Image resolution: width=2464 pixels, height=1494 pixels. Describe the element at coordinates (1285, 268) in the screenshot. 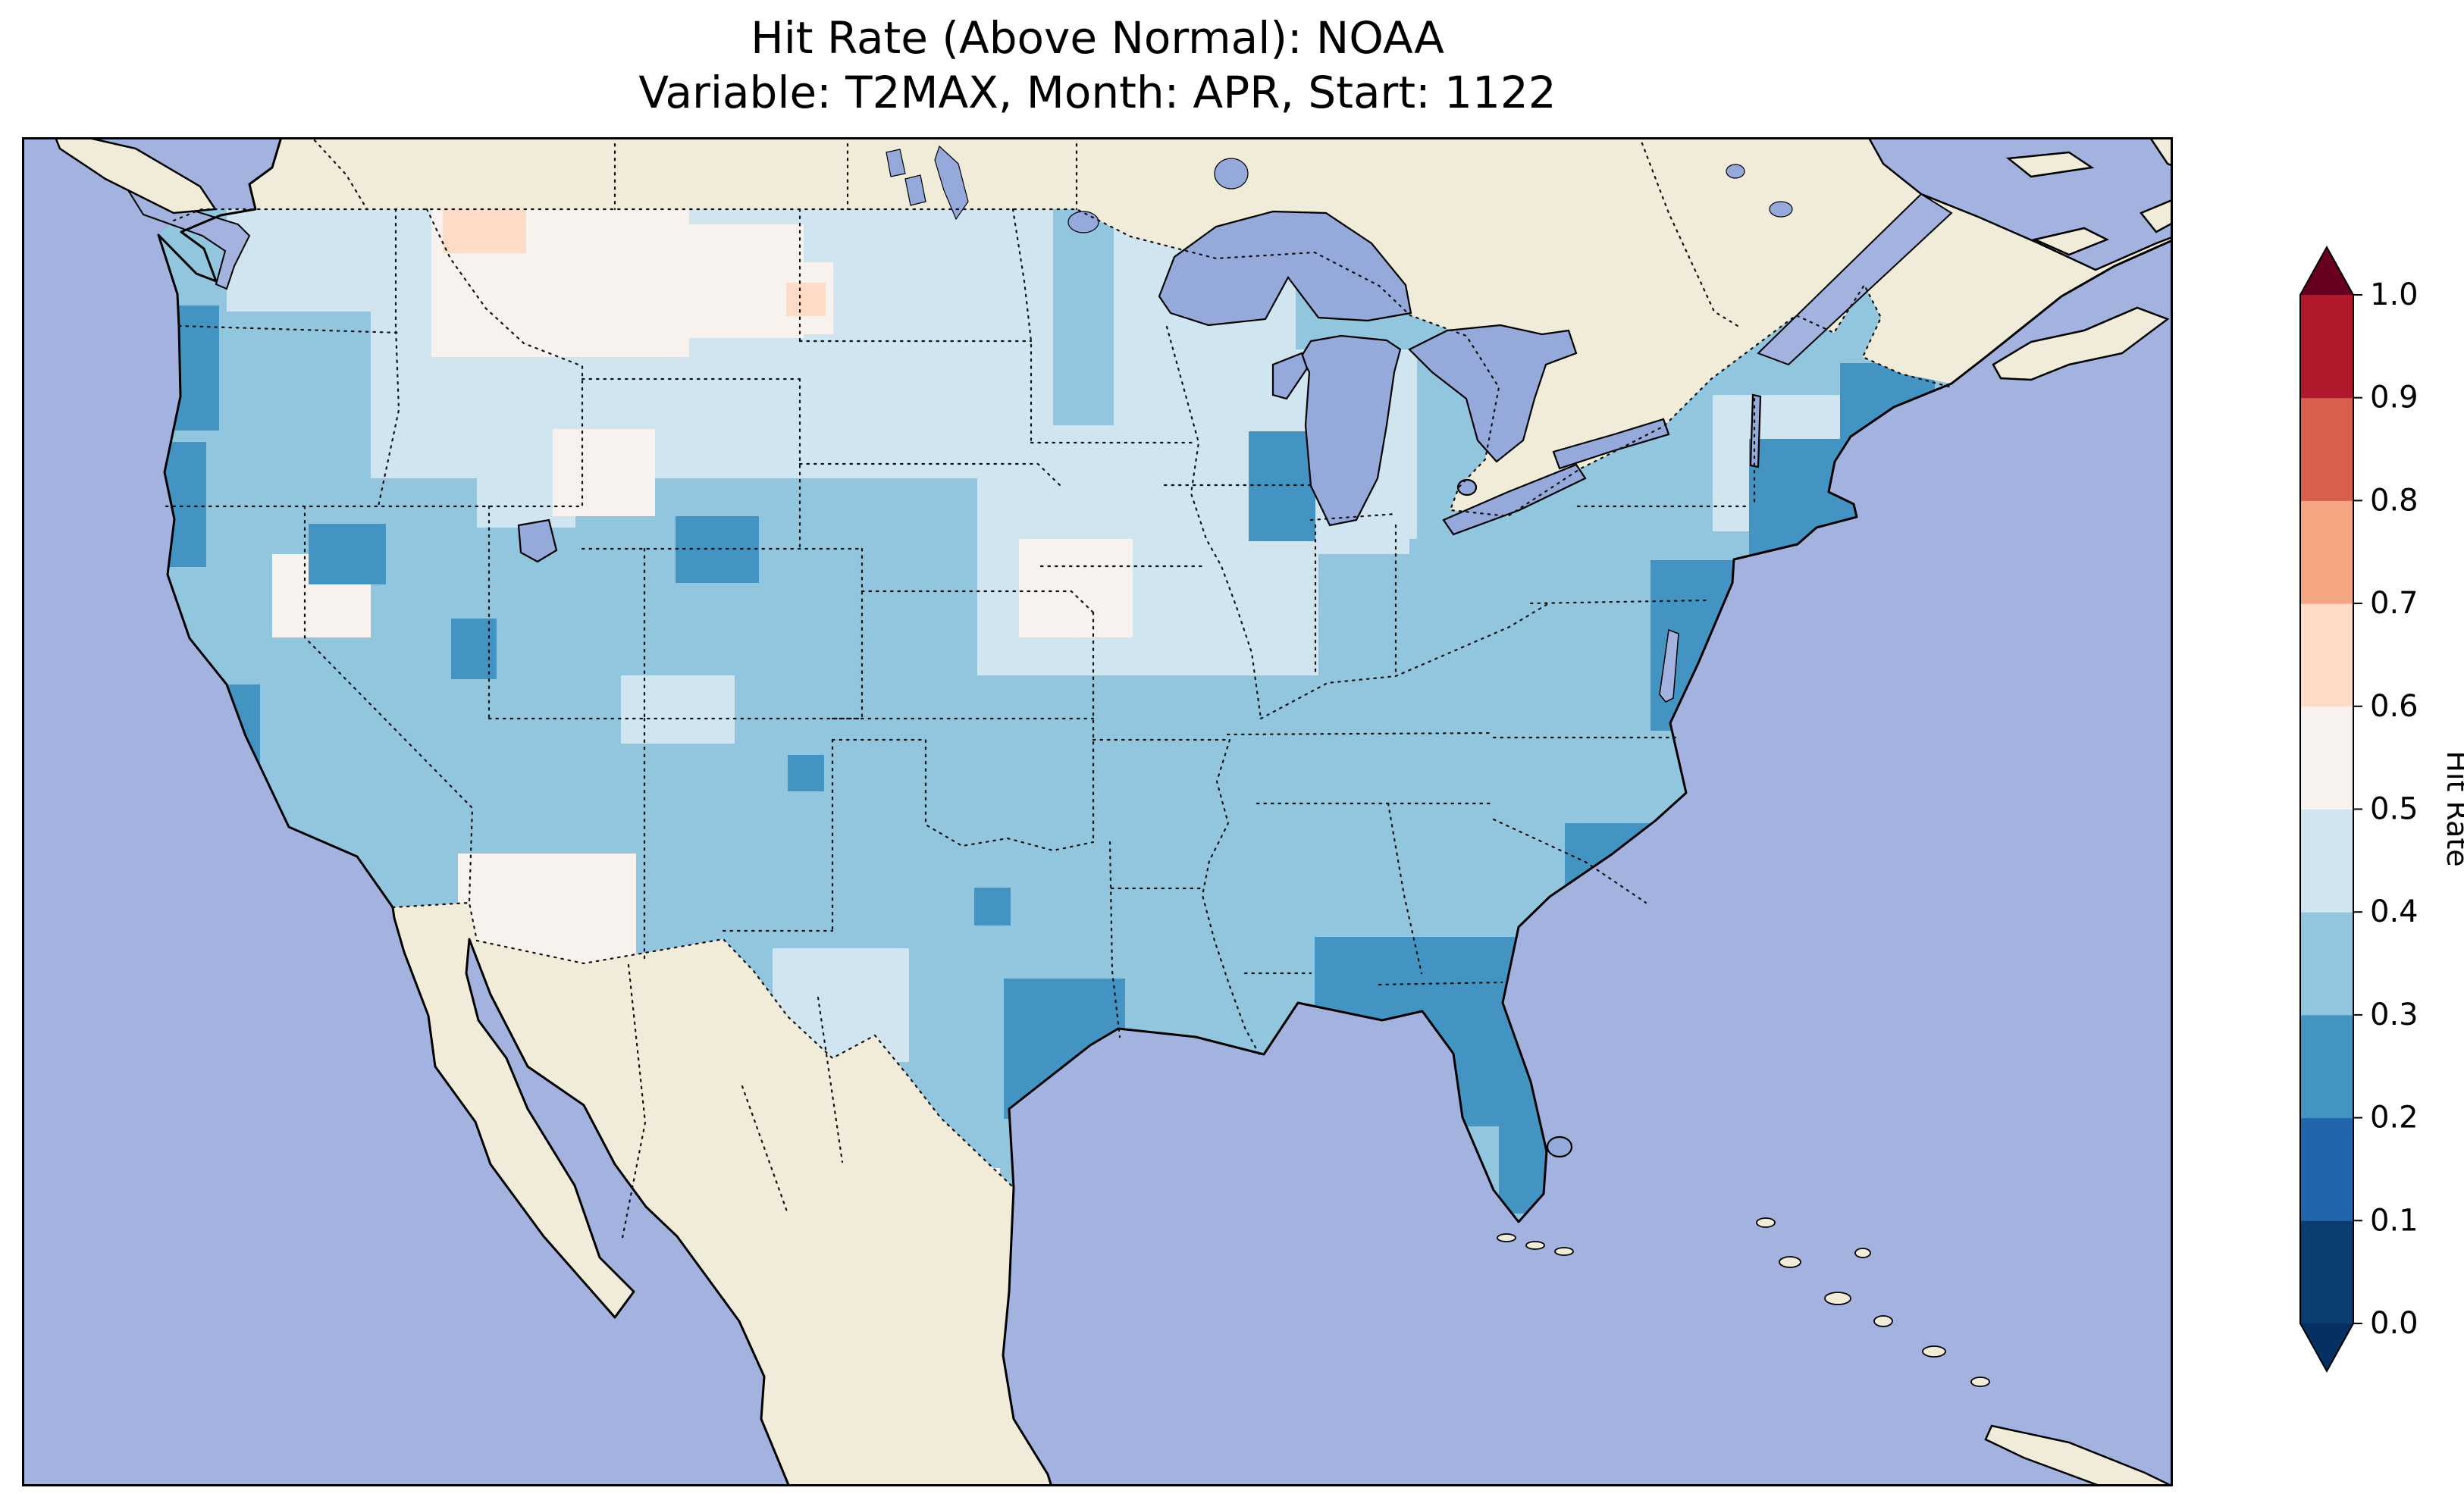

I see `lake-superior` at that location.